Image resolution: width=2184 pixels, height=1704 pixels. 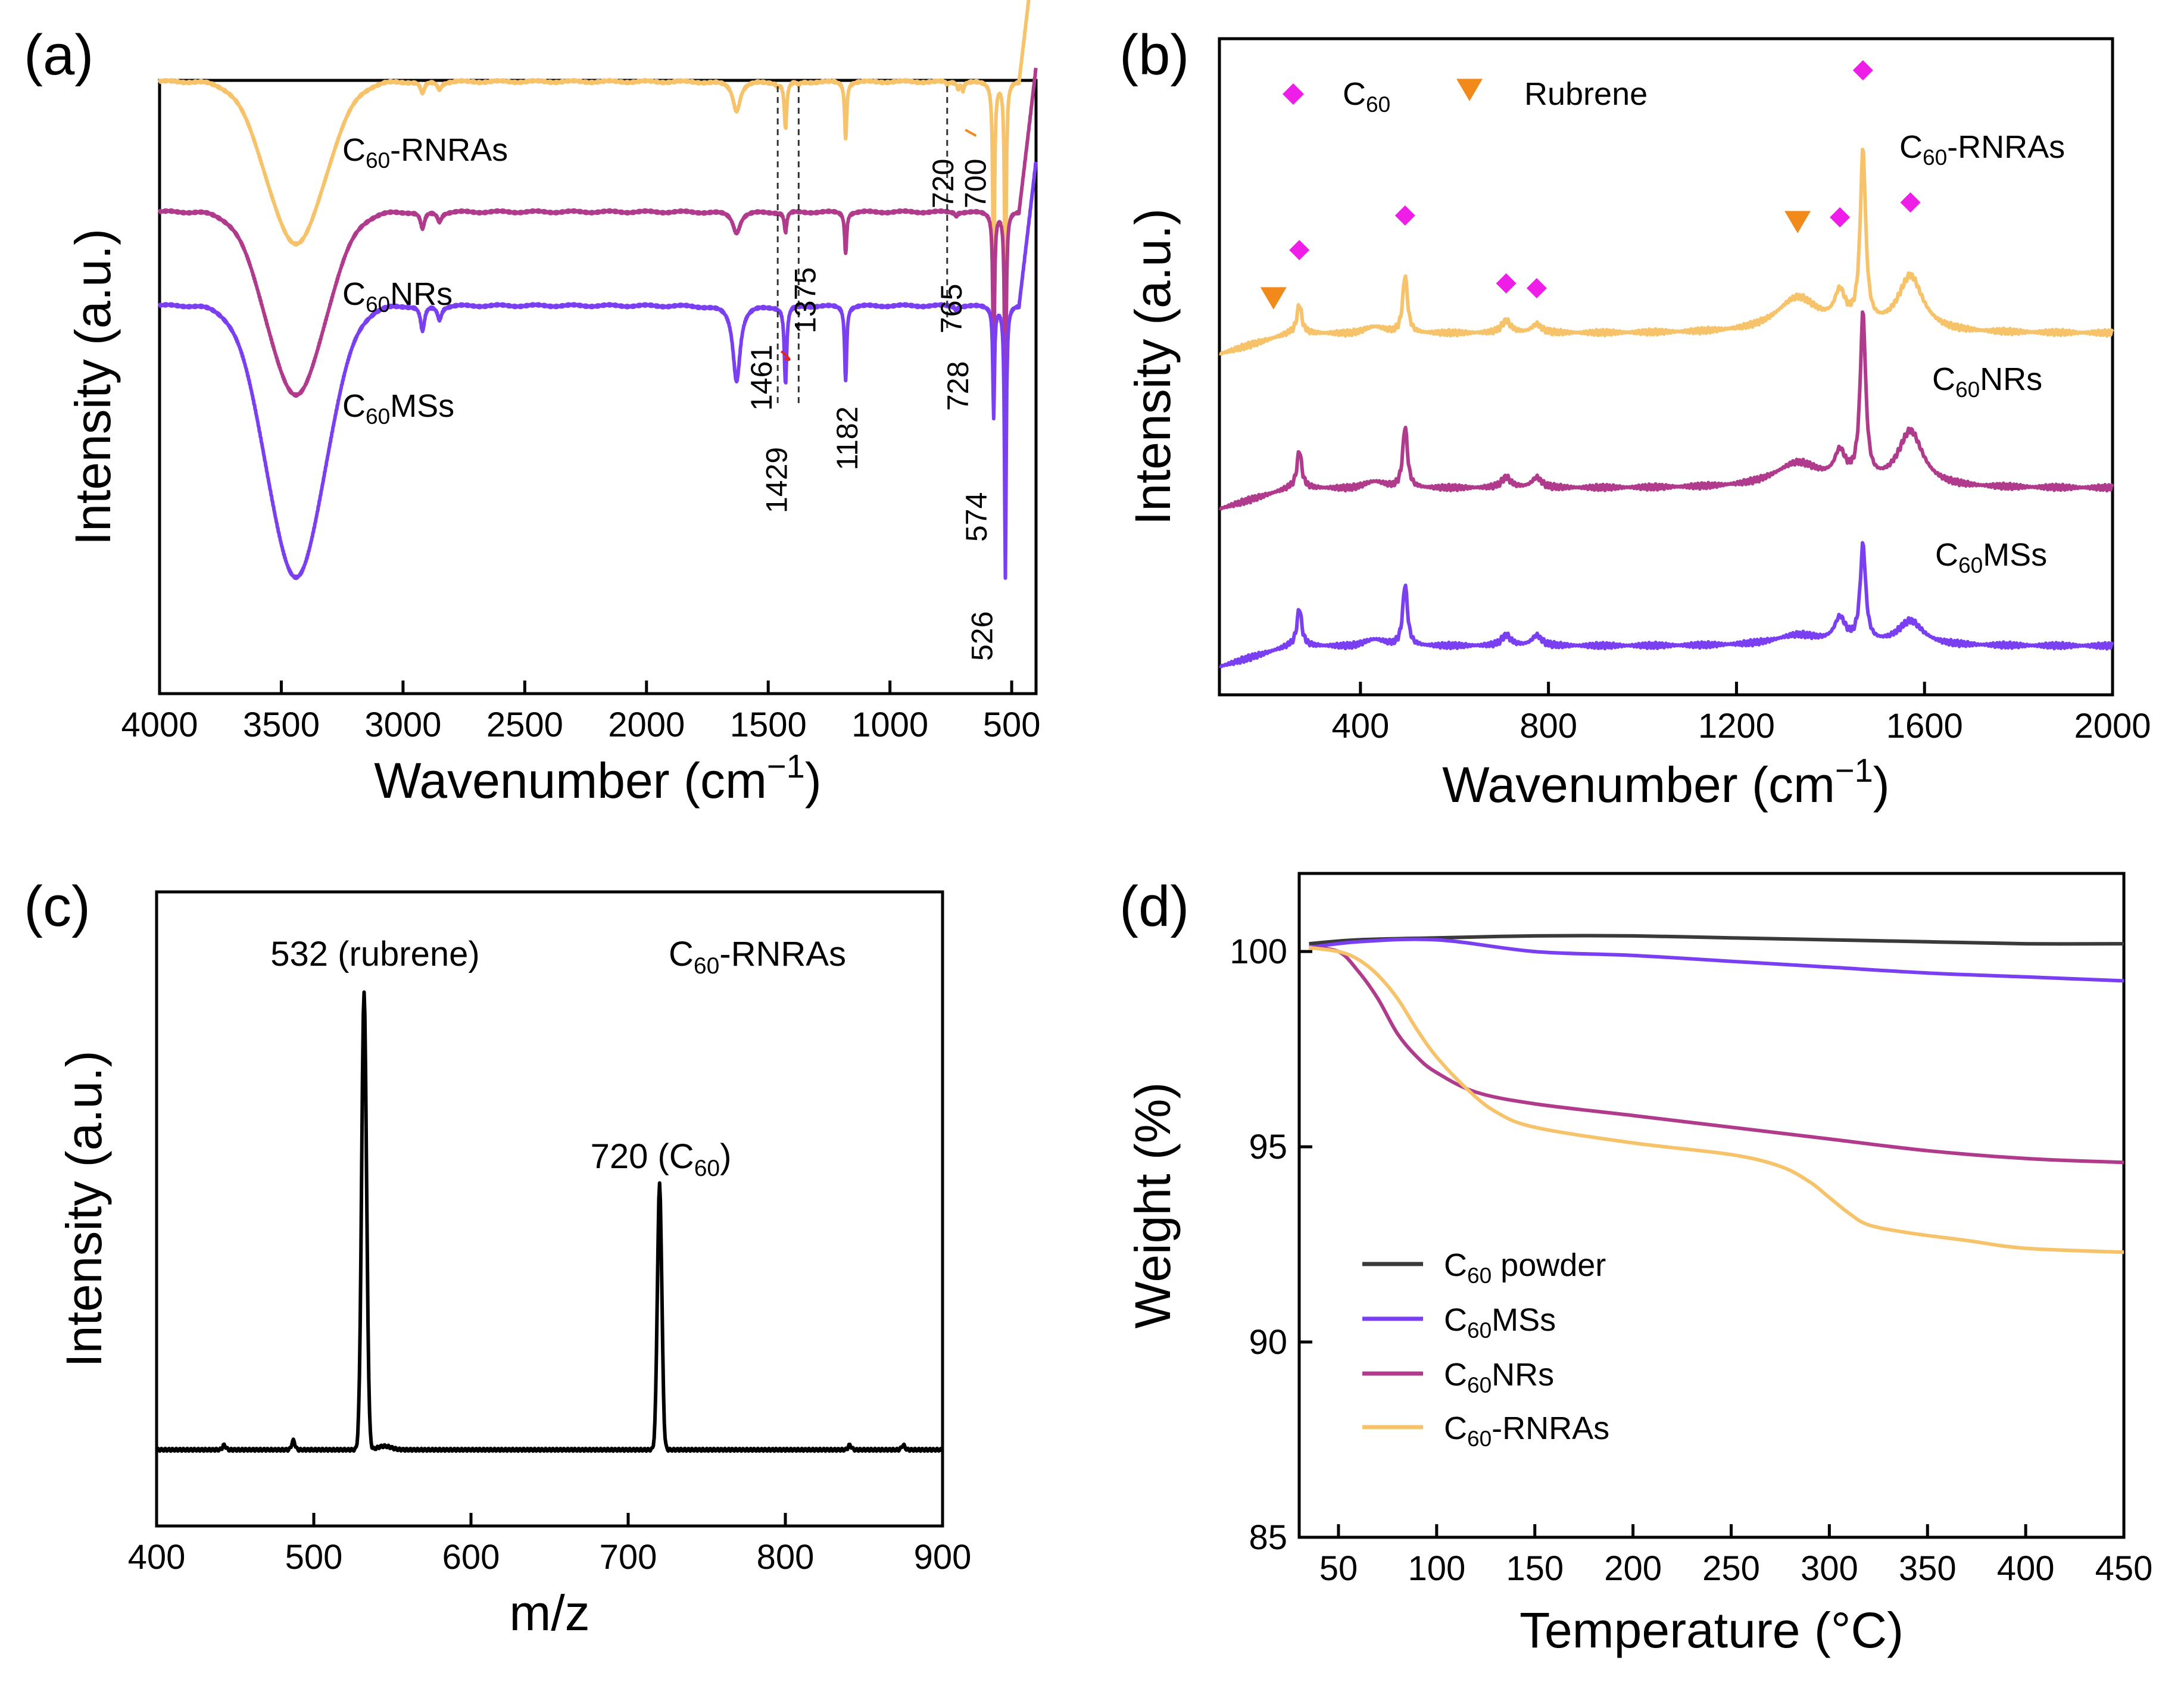 What do you see at coordinates (1268, 1343) in the screenshot?
I see `panel-d-ytick-label-90: 90` at bounding box center [1268, 1343].